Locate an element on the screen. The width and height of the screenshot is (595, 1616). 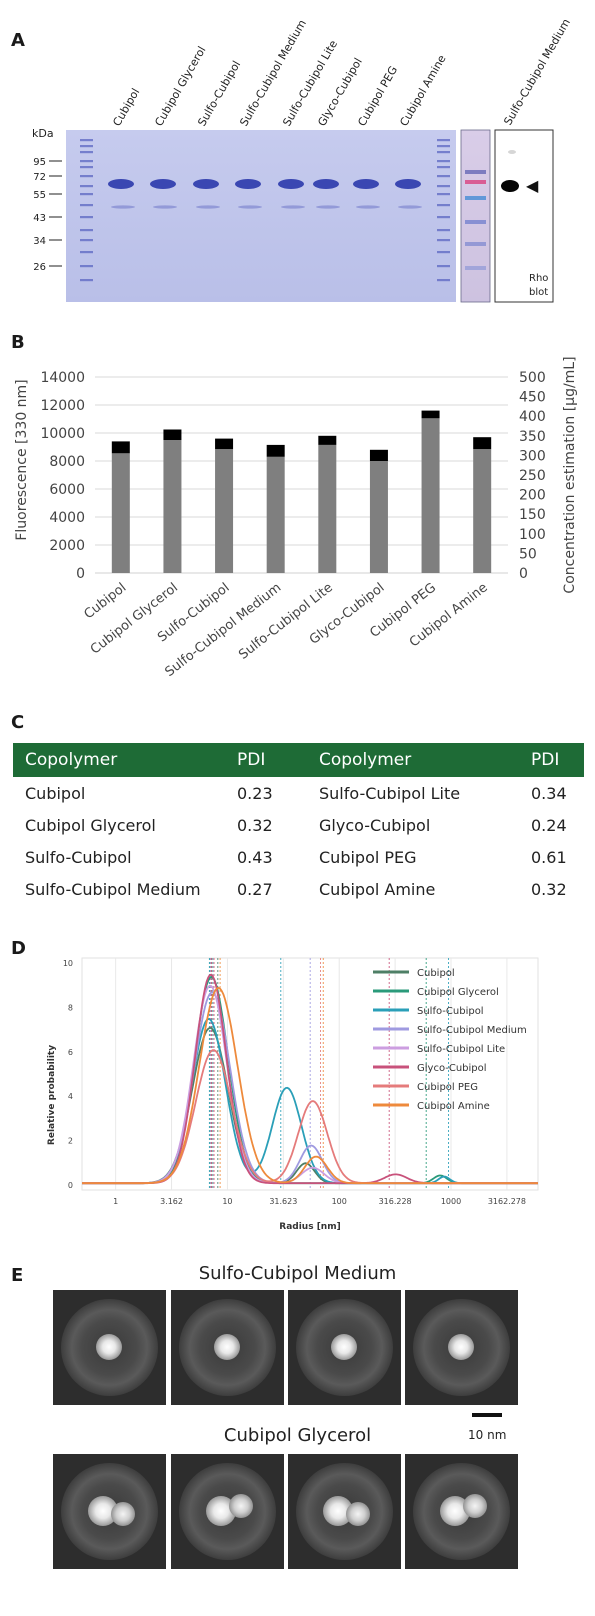
legend-label: Sulfo-Cubipol is located at coordinates (450, 1011).